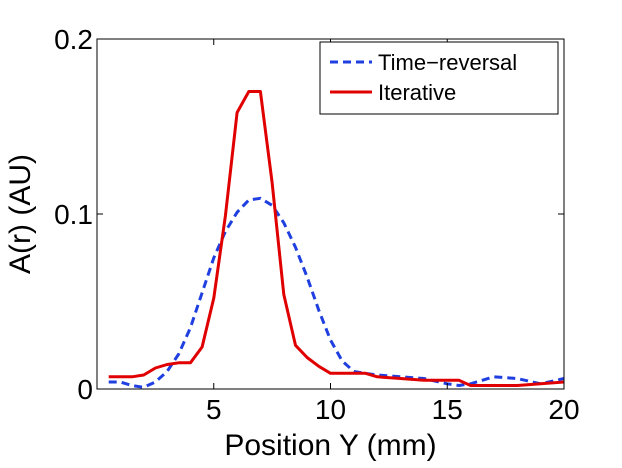 The height and width of the screenshot is (468, 622). I want to click on legend-box, so click(439, 78).